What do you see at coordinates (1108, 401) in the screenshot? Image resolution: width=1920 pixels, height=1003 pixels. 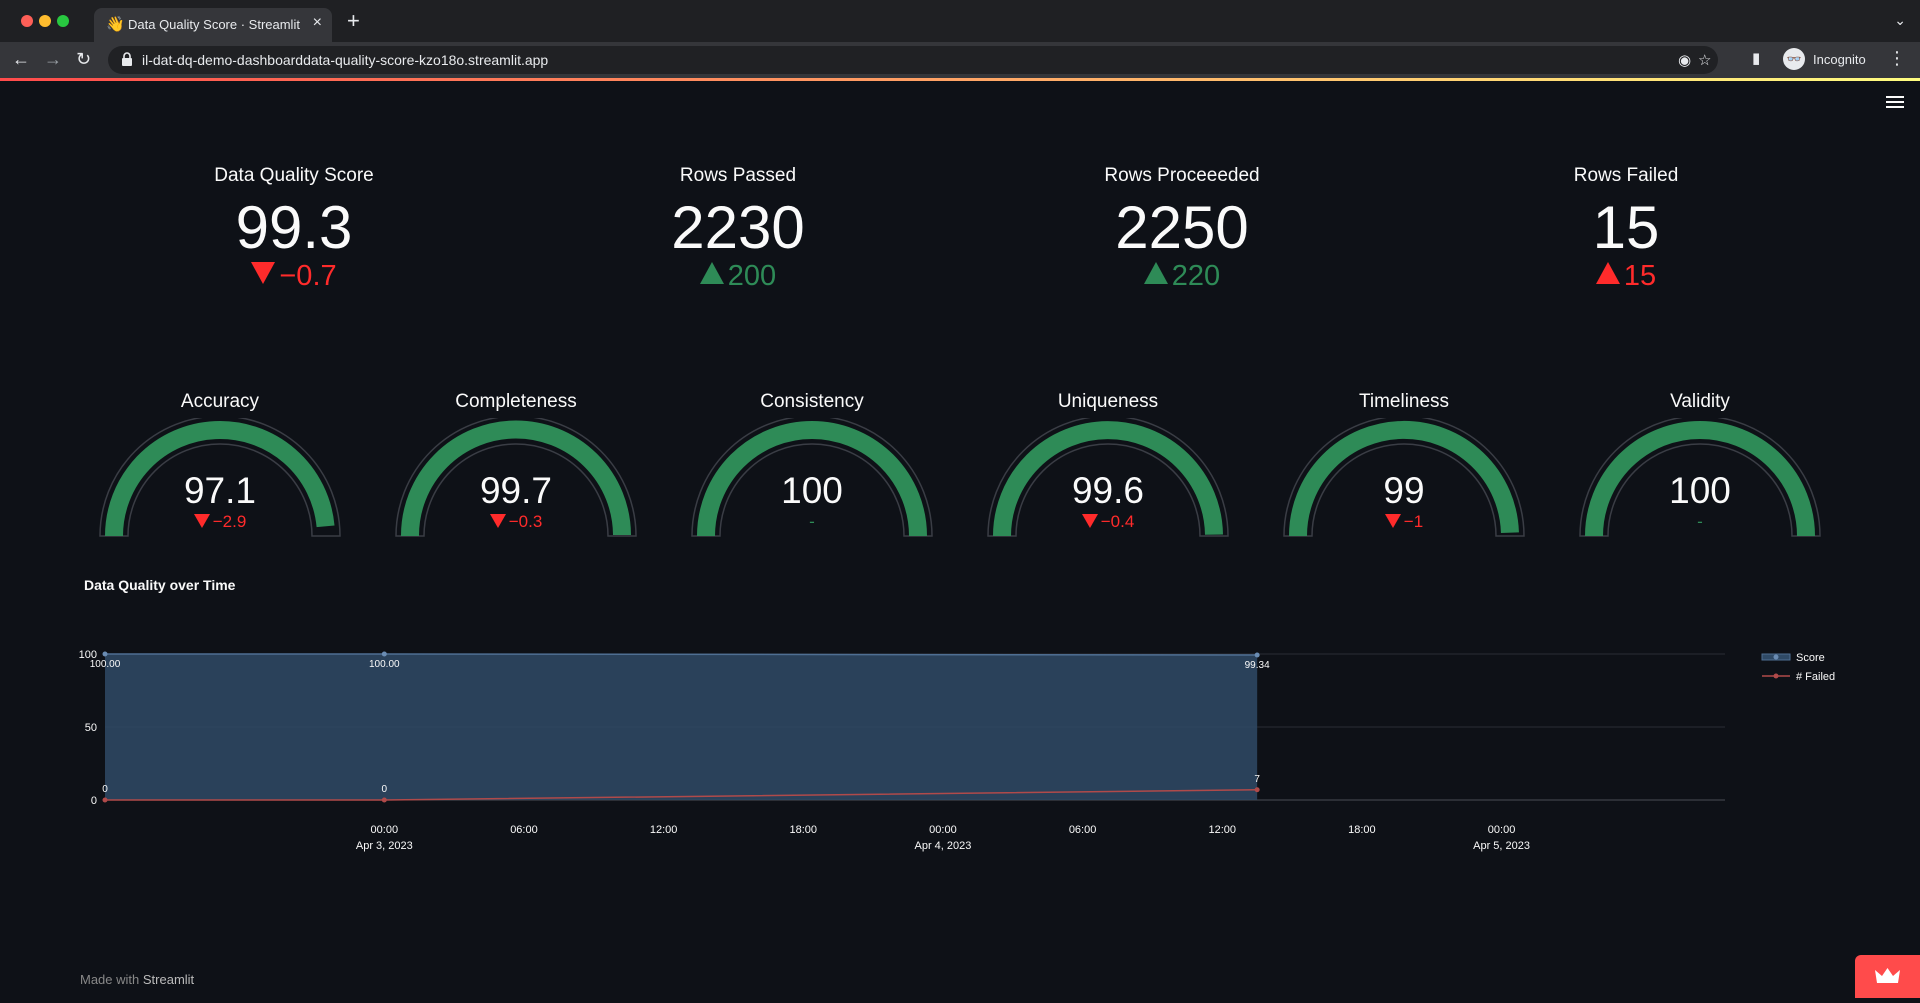 I see `gauge-label: Uniqueness` at bounding box center [1108, 401].